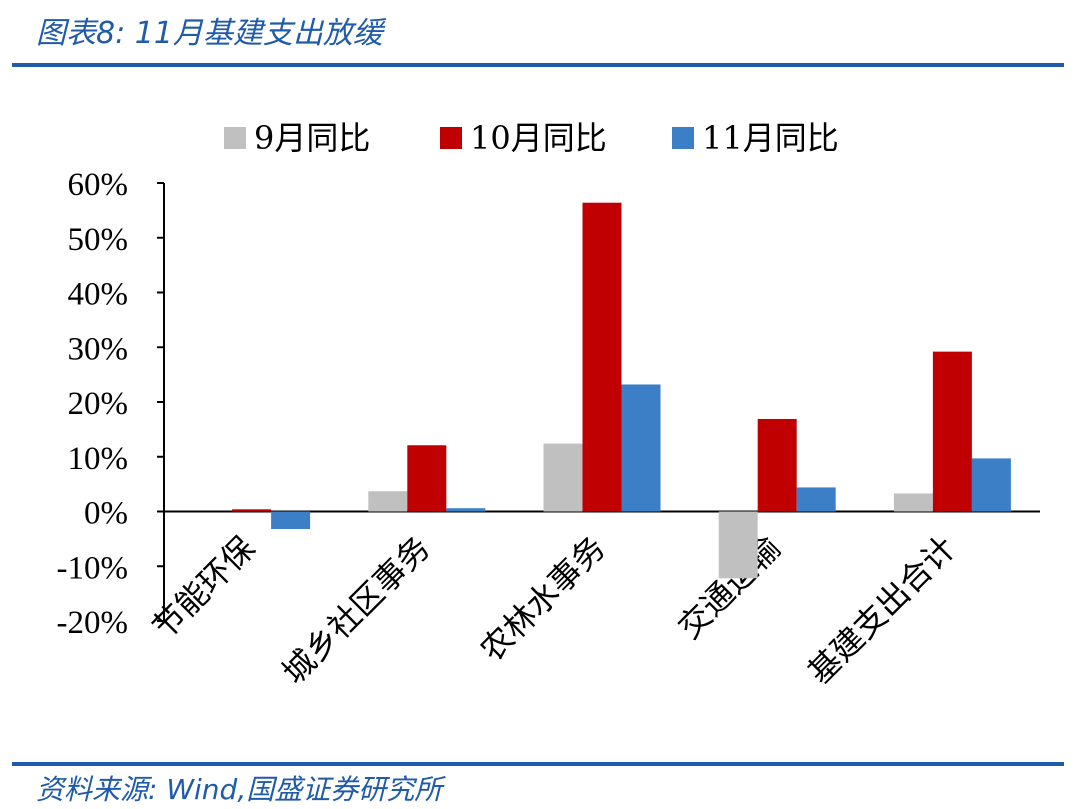 The width and height of the screenshot is (1080, 809). I want to click on x-category-label: 城乡社区事务, so click(356, 610).